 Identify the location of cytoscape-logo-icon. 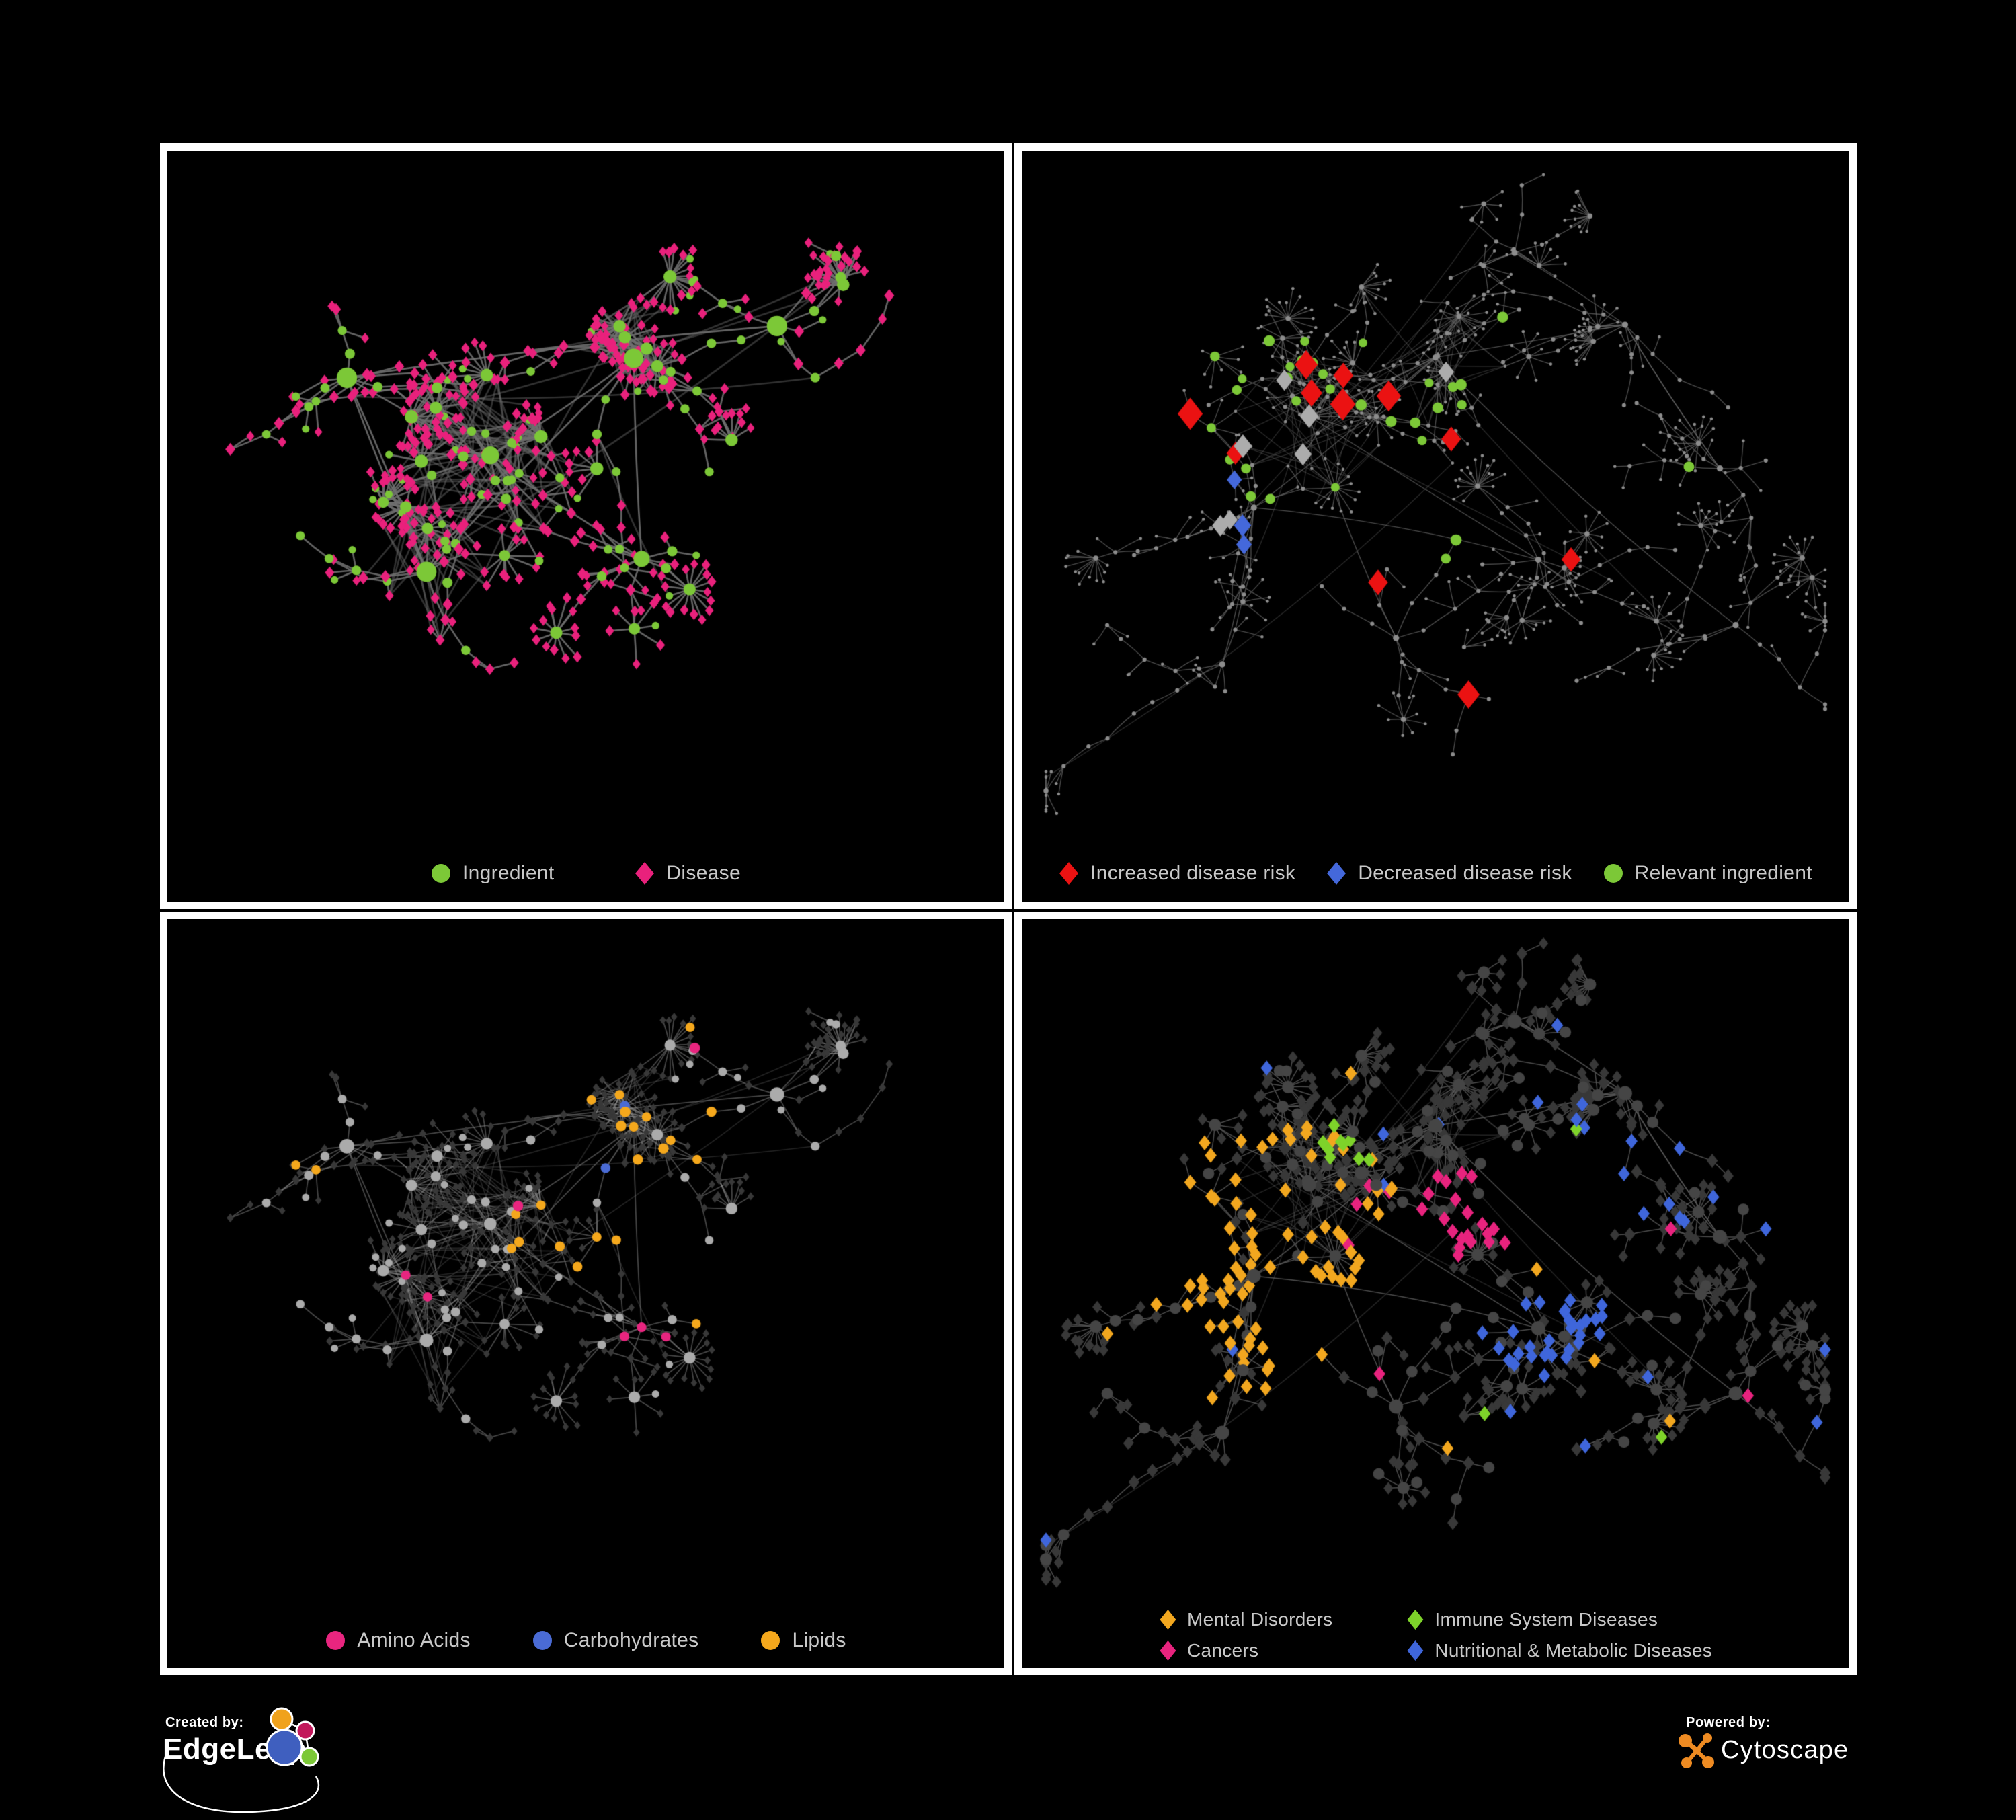
(1696, 1750).